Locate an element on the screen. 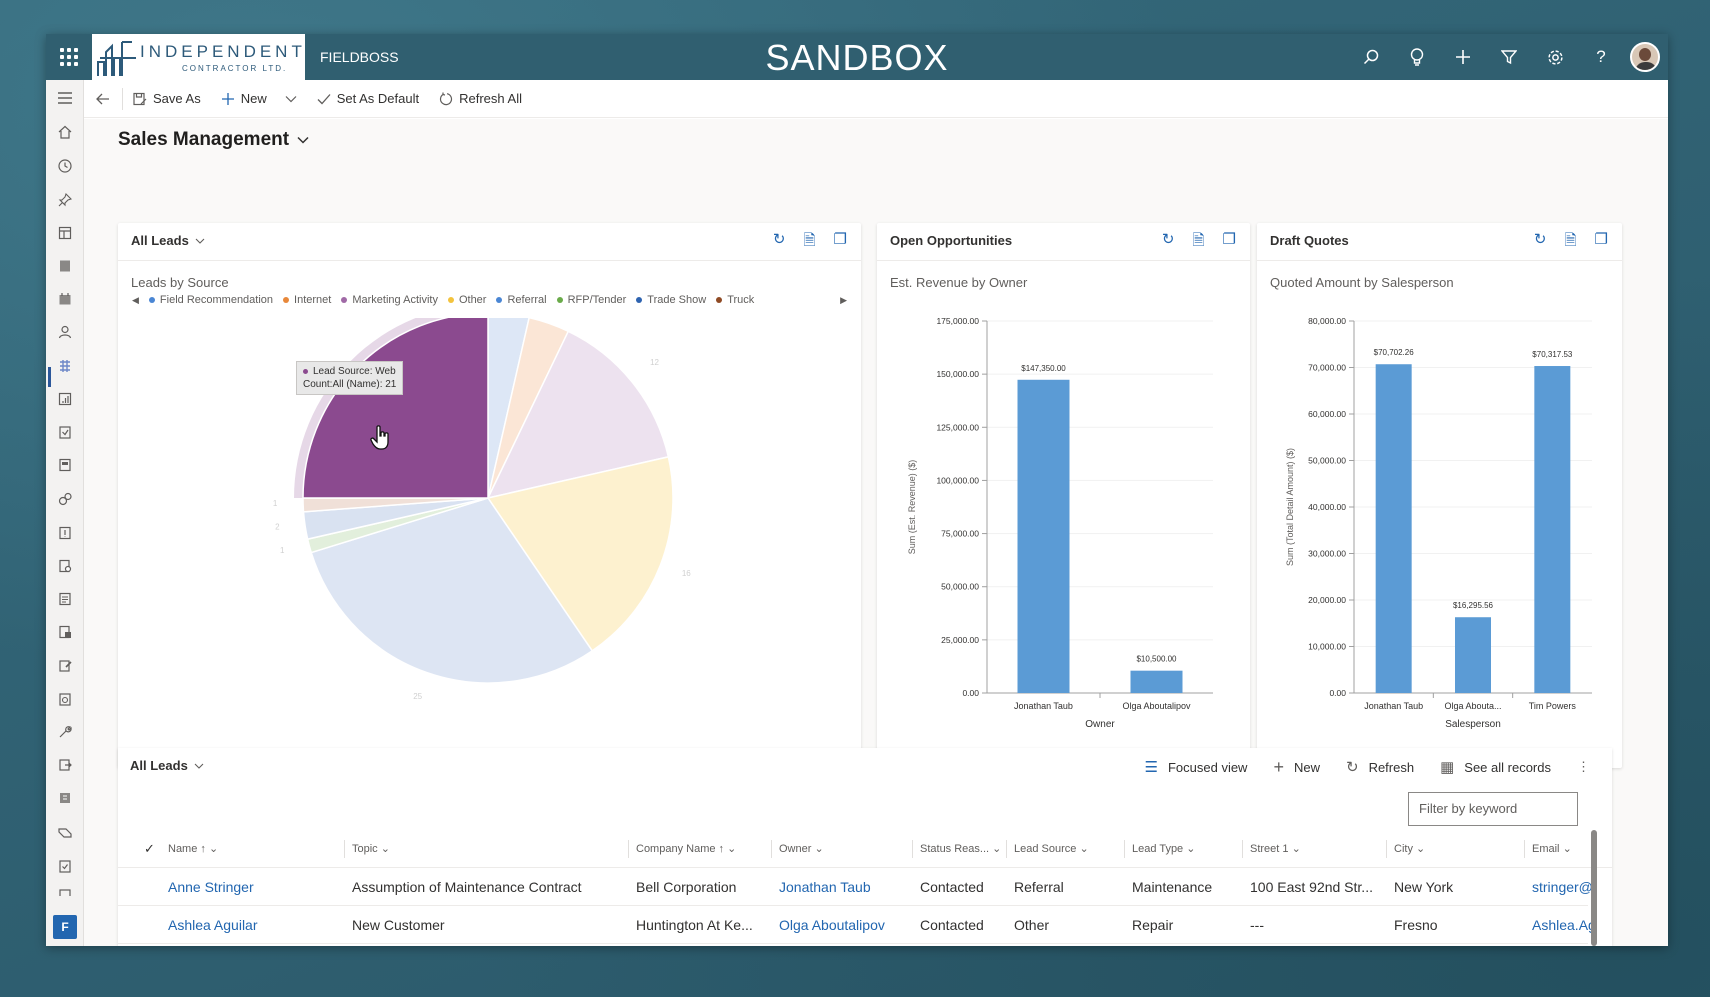  grid-view-selector: All Leads is located at coordinates (167, 765).